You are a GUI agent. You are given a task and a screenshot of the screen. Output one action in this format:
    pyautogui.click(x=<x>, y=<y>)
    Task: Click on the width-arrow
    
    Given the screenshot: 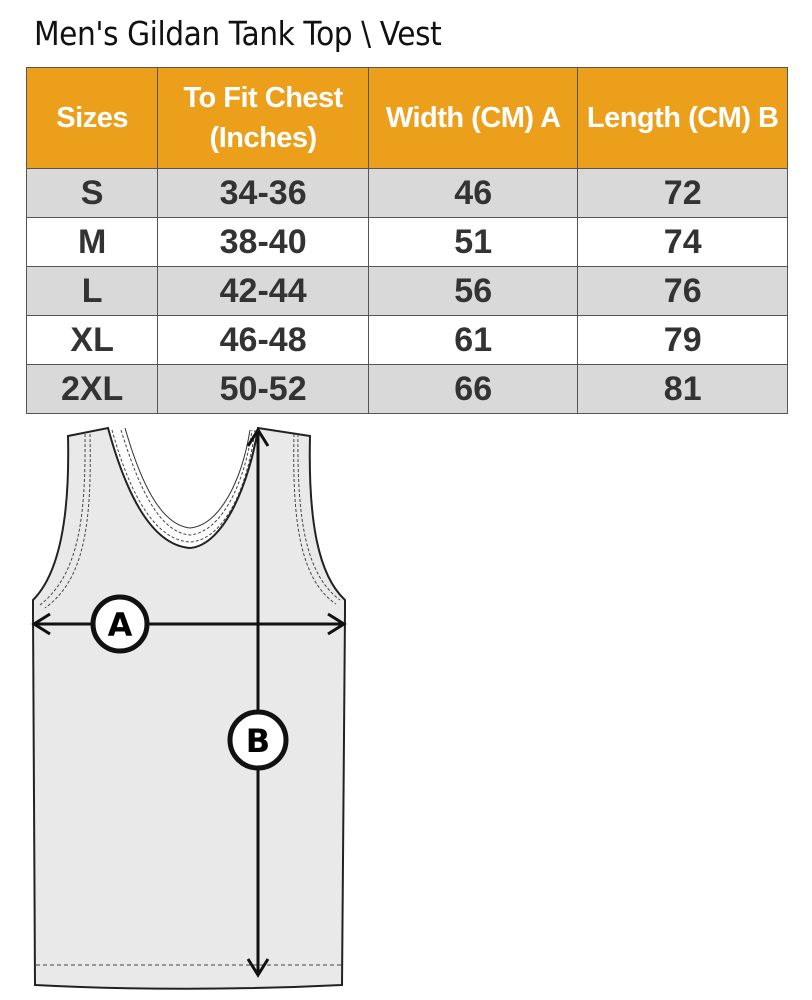 What is the action you would take?
    pyautogui.click(x=189, y=624)
    